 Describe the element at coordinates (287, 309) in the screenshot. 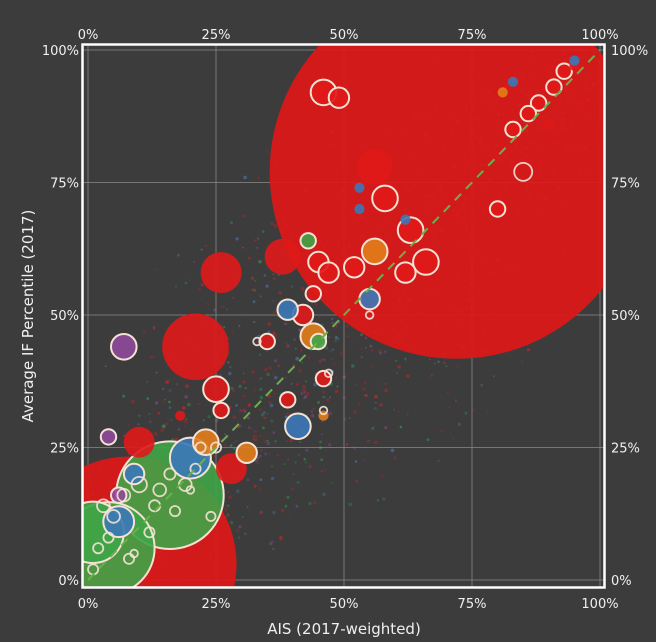

I see `bubble-blue` at that location.